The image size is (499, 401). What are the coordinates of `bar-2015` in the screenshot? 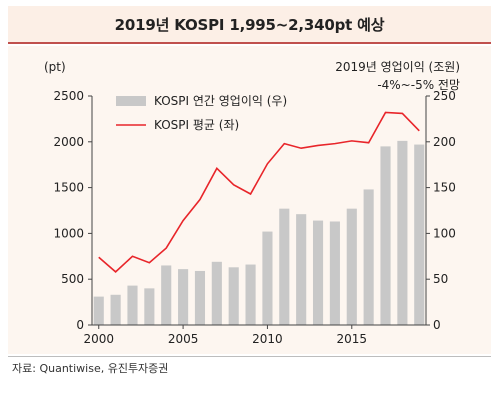 It's located at (351, 266).